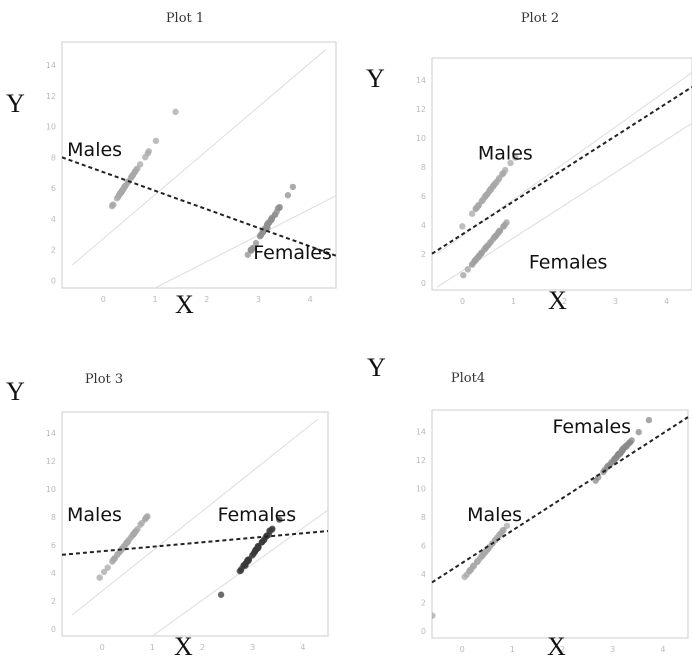 This screenshot has width=692, height=658. I want to click on plot-title: Plot 3, so click(104, 379).